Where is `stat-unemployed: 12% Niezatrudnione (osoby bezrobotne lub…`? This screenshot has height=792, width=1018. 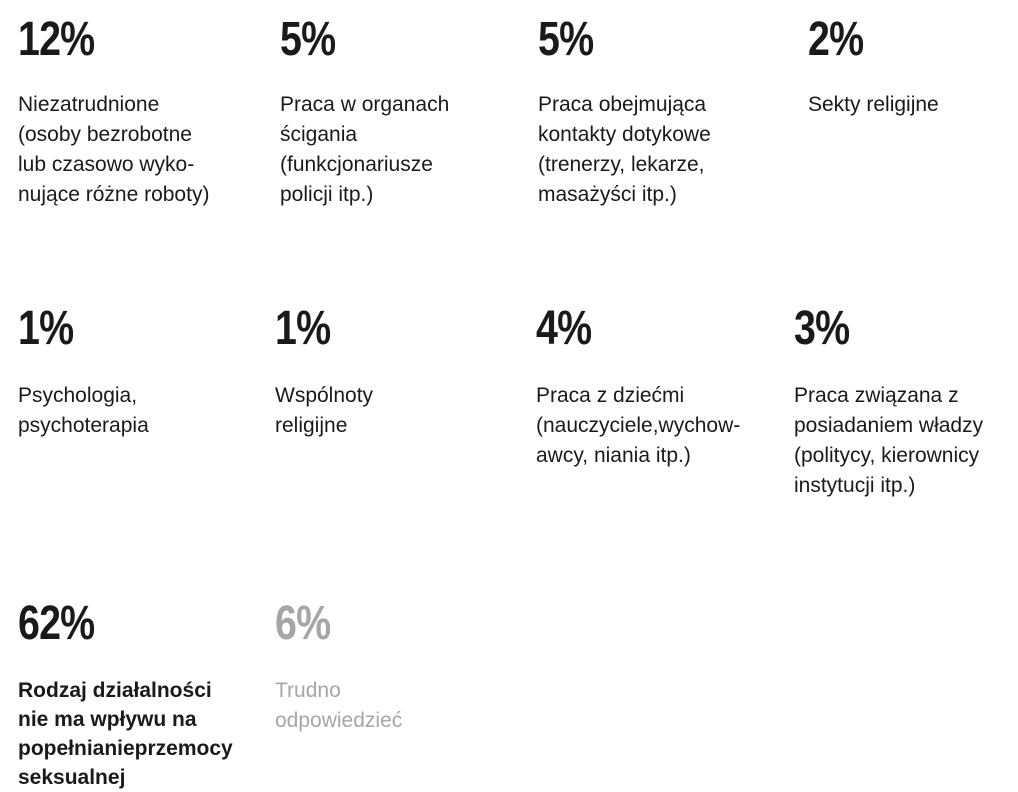
stat-unemployed: 12% Niezatrudnione (osoby bezrobotne lub… is located at coordinates (133, 113).